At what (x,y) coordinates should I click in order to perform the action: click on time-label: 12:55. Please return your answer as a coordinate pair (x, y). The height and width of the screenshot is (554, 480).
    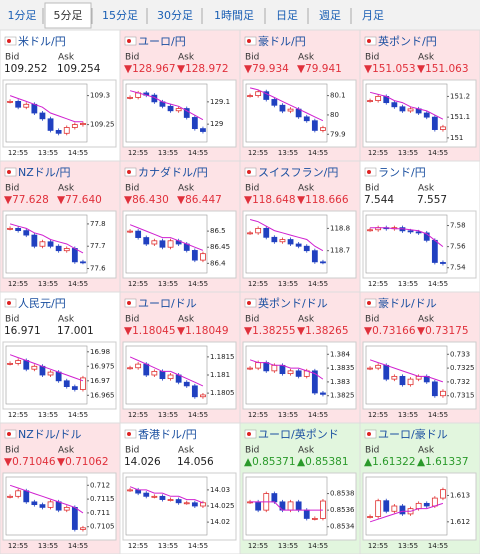
    Looking at the image, I should click on (378, 415).